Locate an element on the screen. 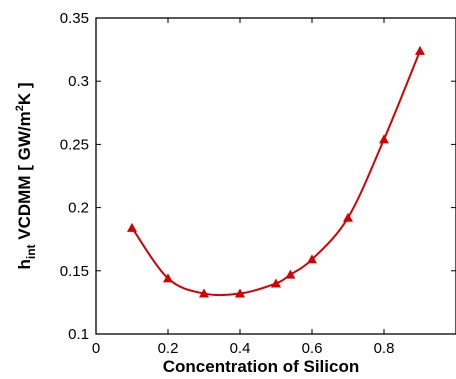 The image size is (456, 379). y-tick-label: 0.25 is located at coordinates (74, 144).